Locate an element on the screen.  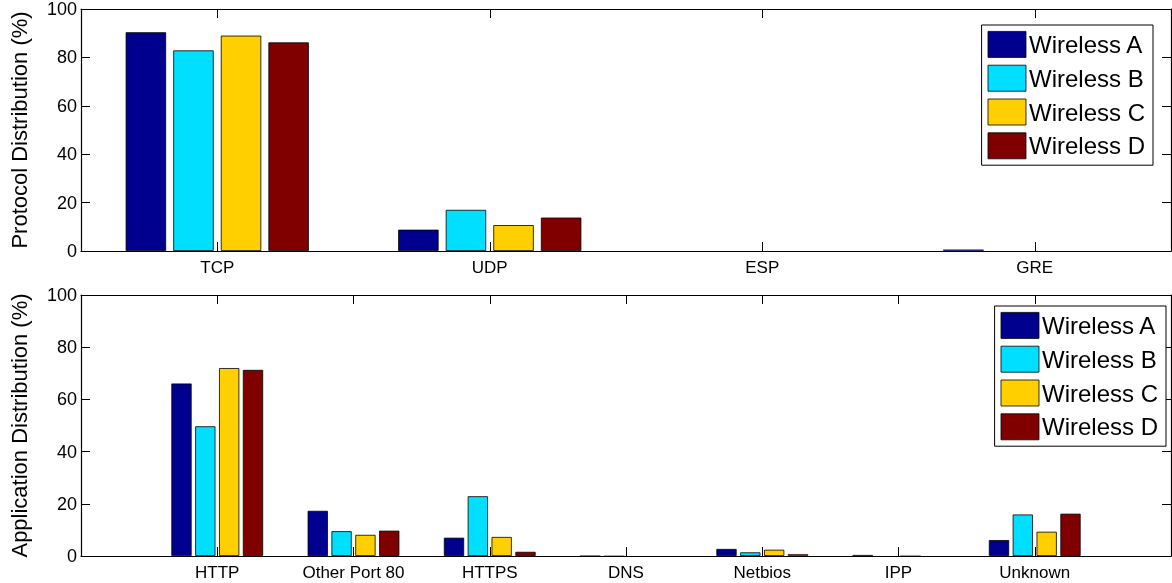
x-tick-label: HTTP is located at coordinates (217, 572).